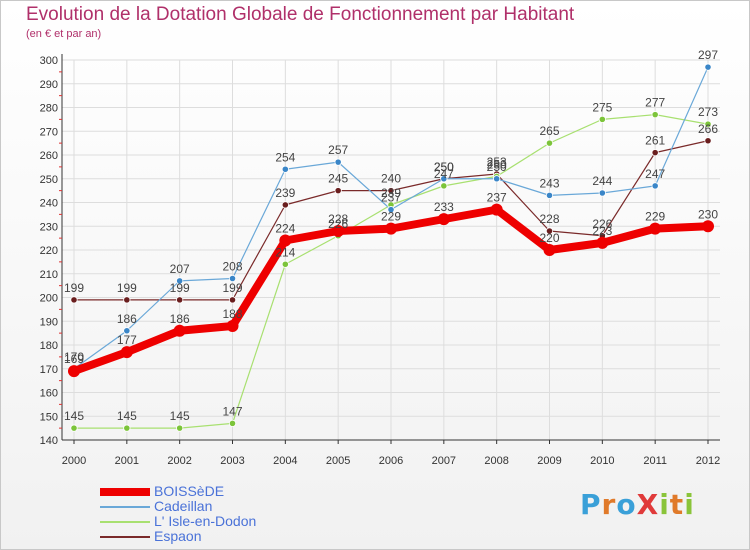 The image size is (750, 550). Describe the element at coordinates (549, 183) in the screenshot. I see `data-label: 243` at that location.